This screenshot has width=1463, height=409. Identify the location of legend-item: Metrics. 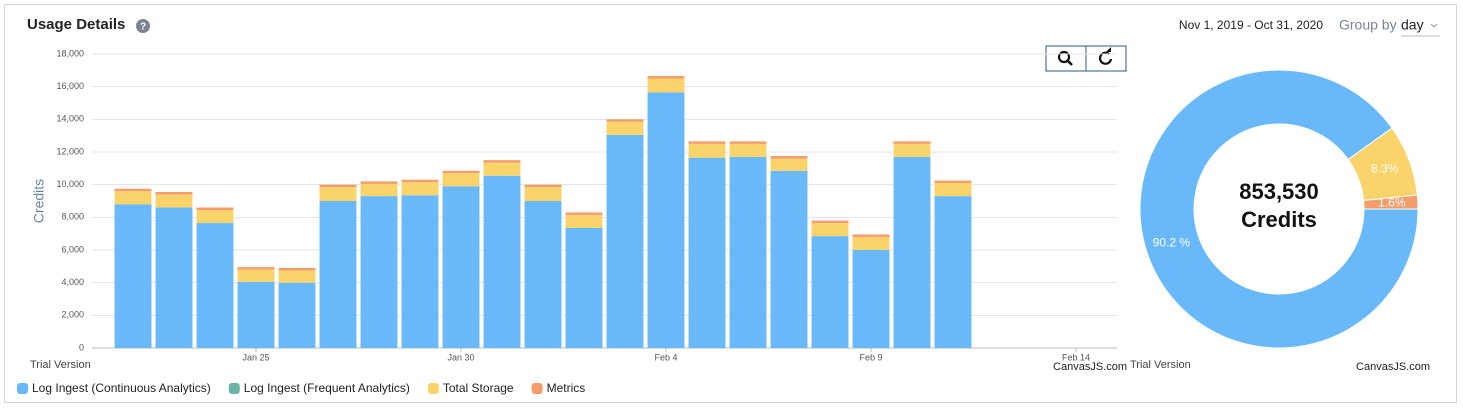
(558, 388).